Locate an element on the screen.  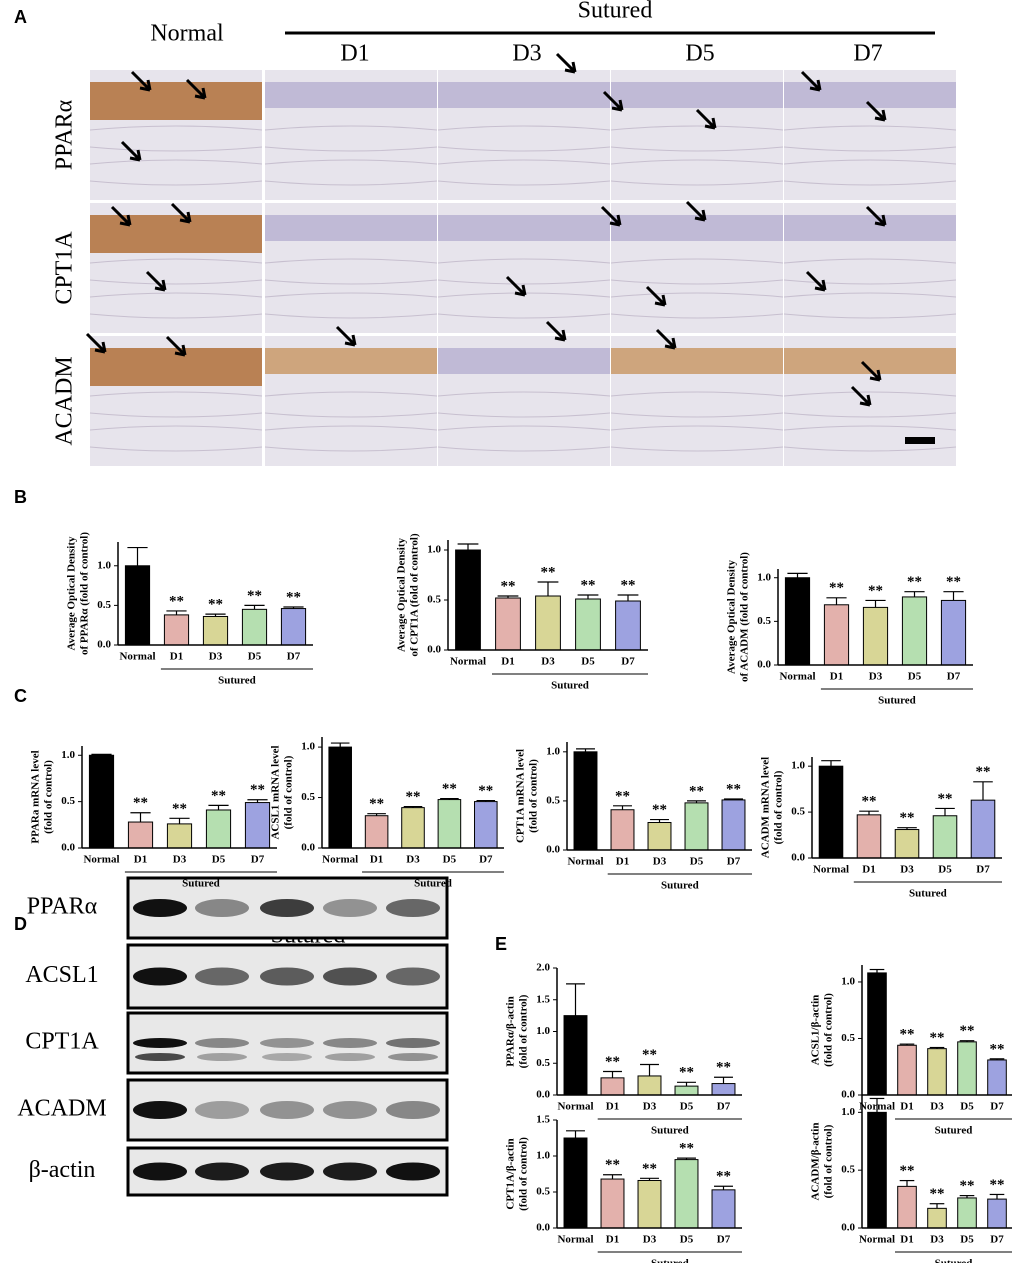
y-axis-label: CPT1A mRNA level is located at coordinates (521, 796).